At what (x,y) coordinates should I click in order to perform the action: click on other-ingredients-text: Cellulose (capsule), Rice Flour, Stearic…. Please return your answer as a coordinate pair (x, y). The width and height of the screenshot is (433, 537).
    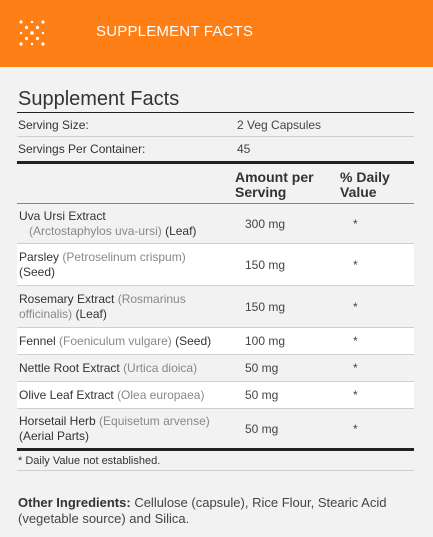
    Looking at the image, I should click on (202, 510).